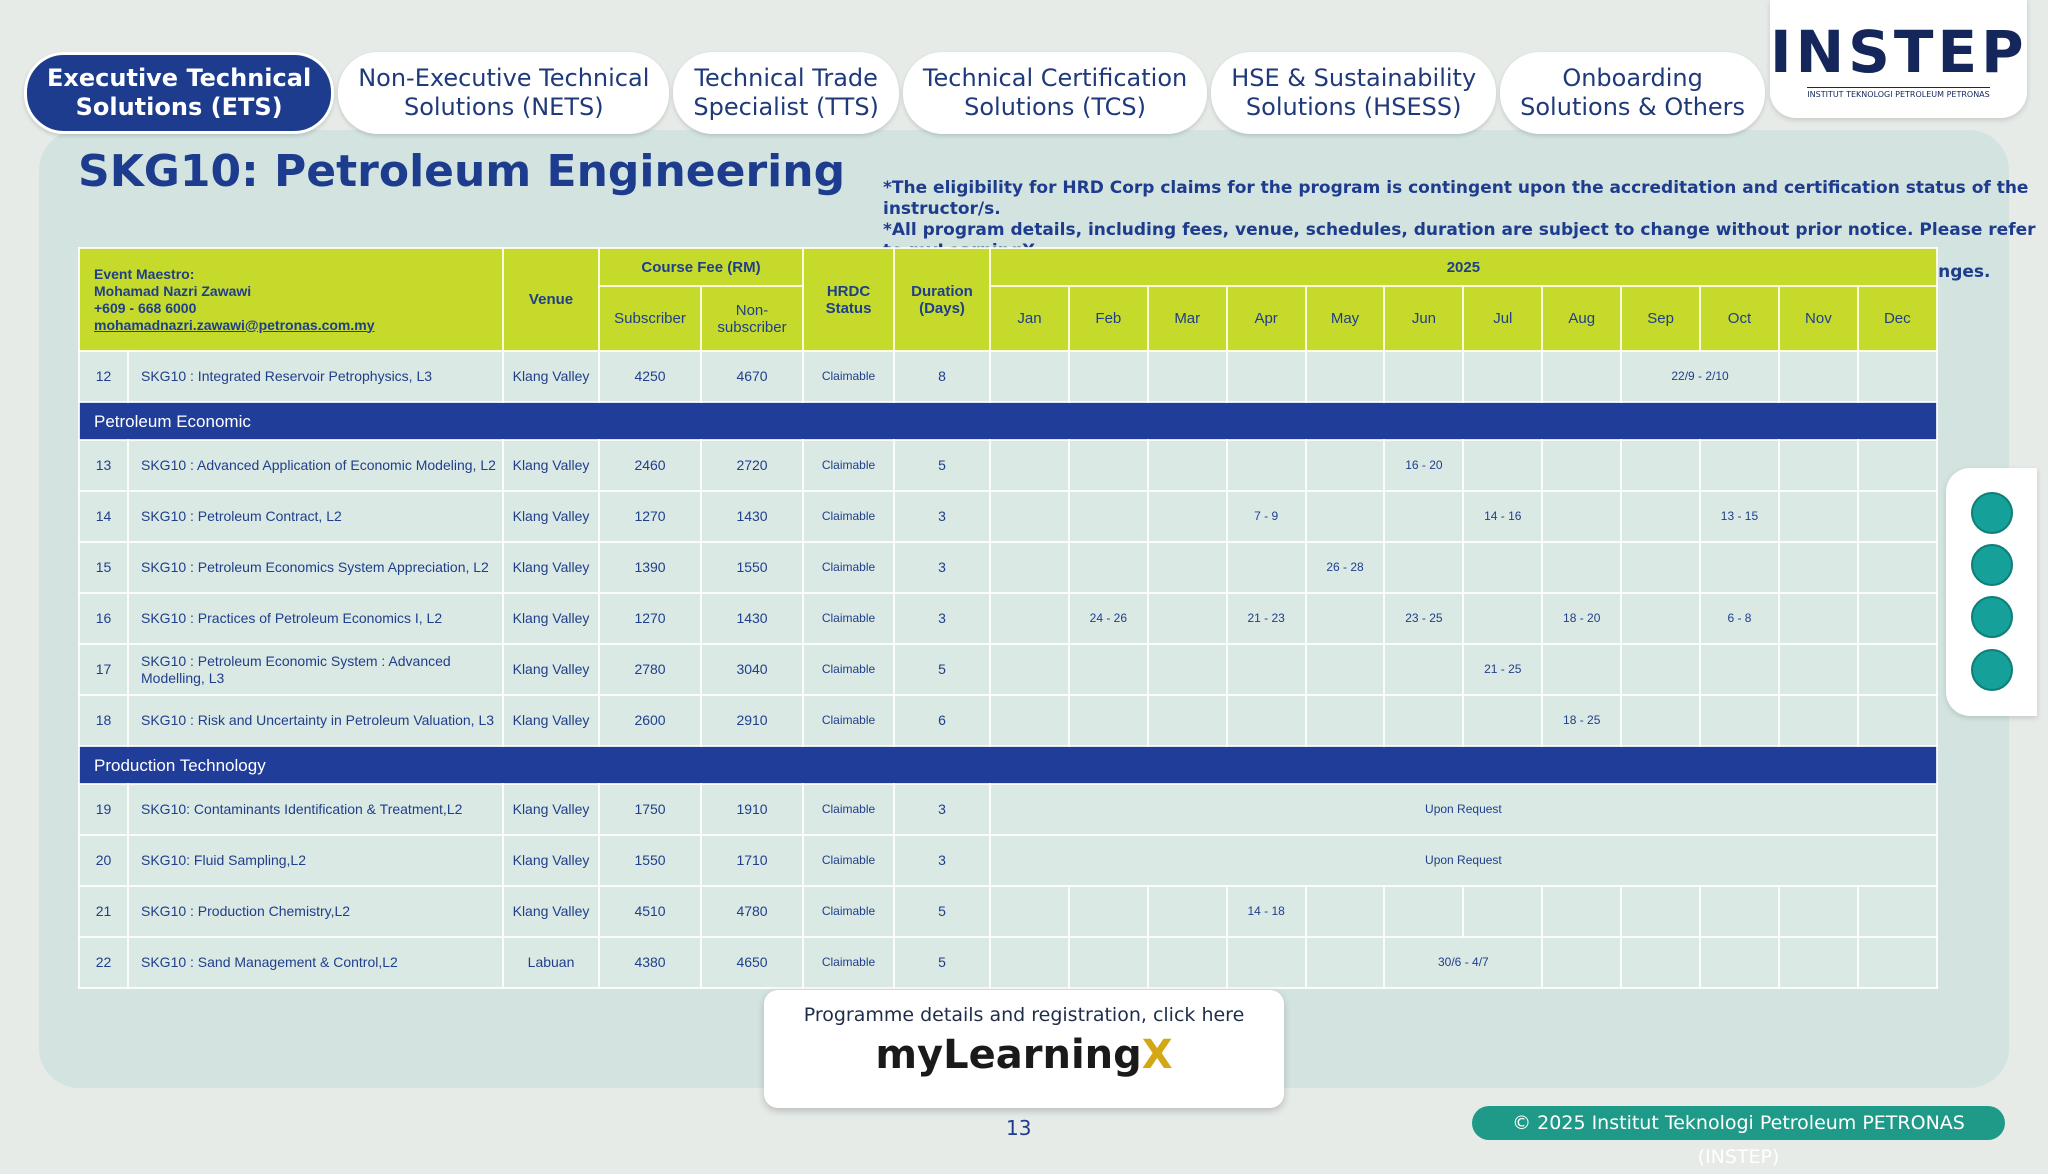 The height and width of the screenshot is (1174, 2048). Describe the element at coordinates (1266, 911) in the screenshot. I see `schedule-dates: 14 - 18` at that location.